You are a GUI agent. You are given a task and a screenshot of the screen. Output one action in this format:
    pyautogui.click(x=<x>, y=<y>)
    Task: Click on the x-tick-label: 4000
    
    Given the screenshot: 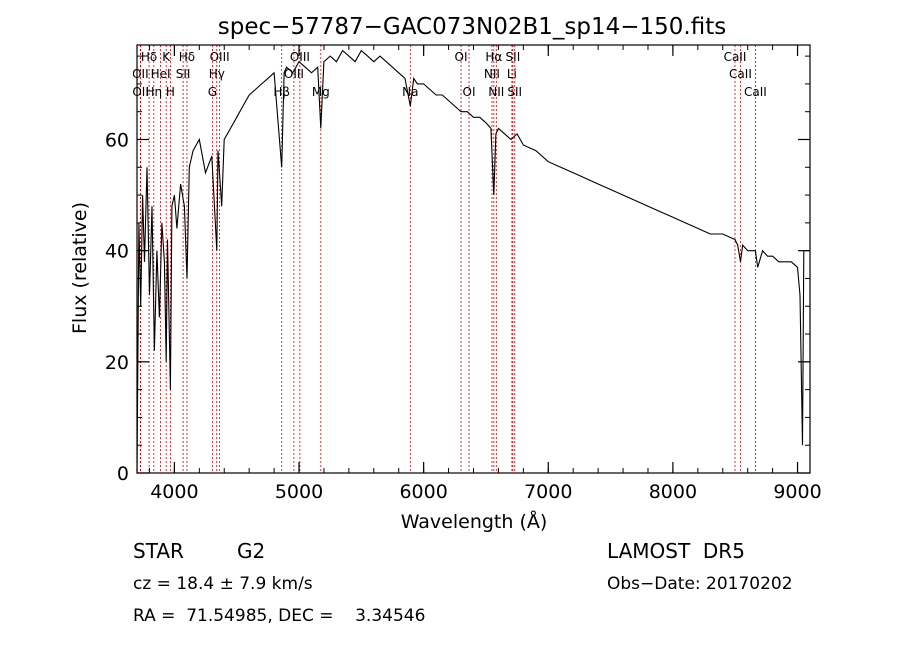 What is the action you would take?
    pyautogui.click(x=174, y=492)
    